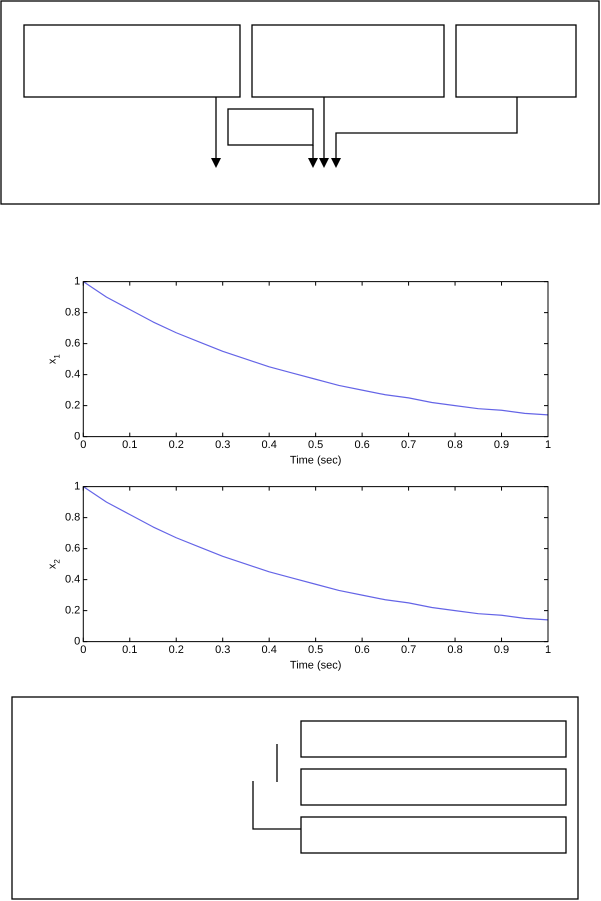 Image resolution: width=601 pixels, height=901 pixels. What do you see at coordinates (54, 359) in the screenshot?
I see `y-axis-title: x1` at bounding box center [54, 359].